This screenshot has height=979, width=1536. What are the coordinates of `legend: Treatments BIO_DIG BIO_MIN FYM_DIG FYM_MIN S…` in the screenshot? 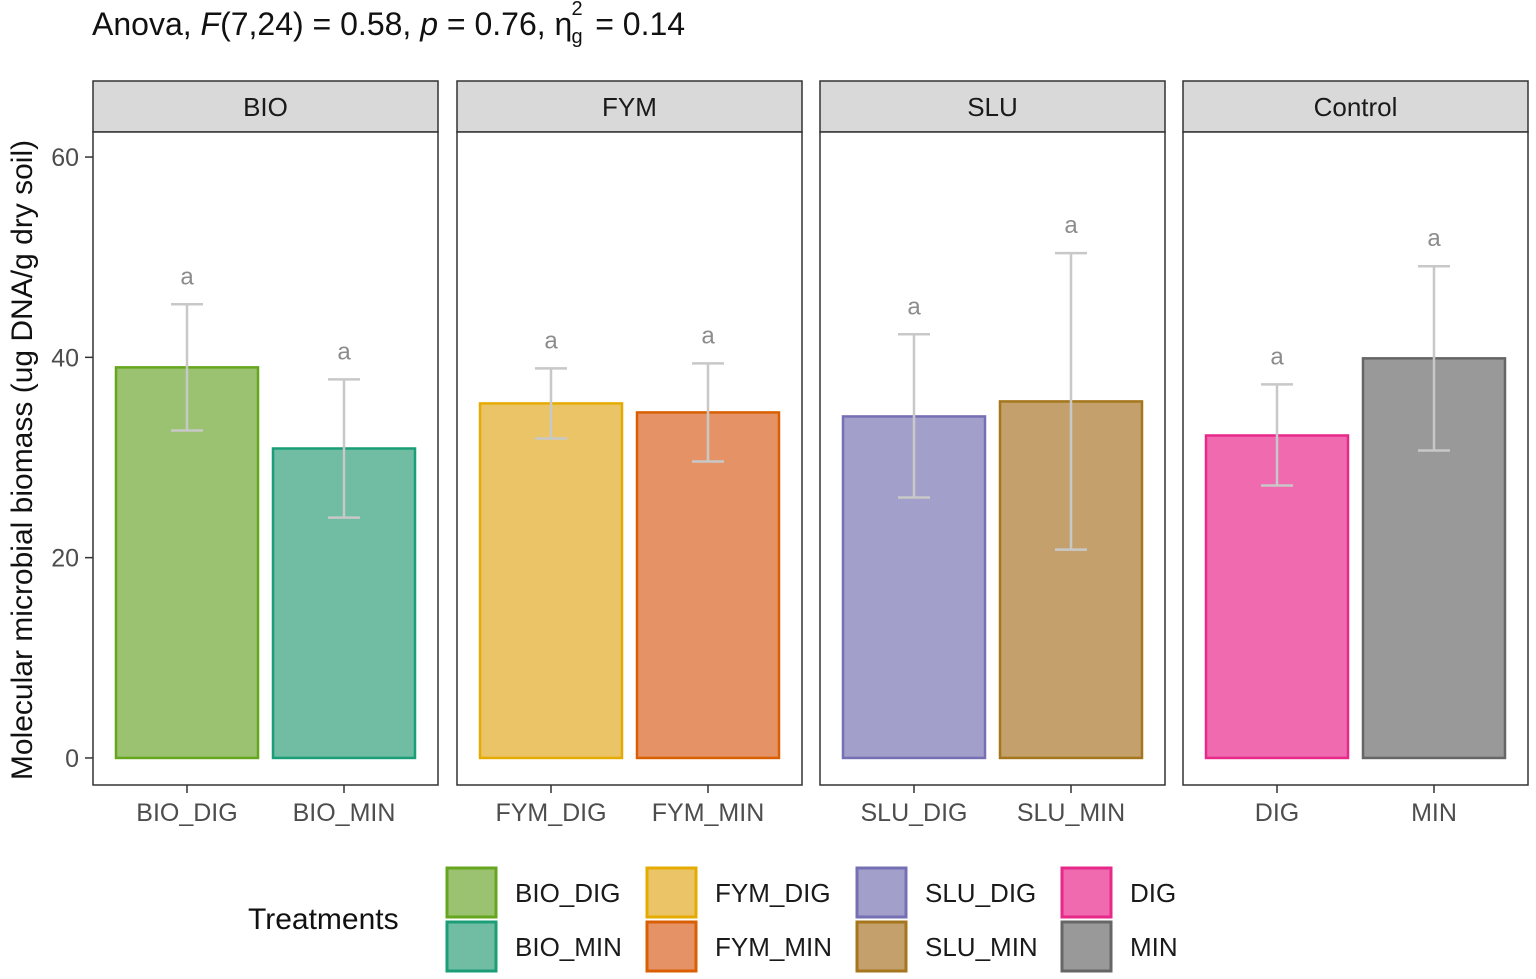 It's located at (713, 919).